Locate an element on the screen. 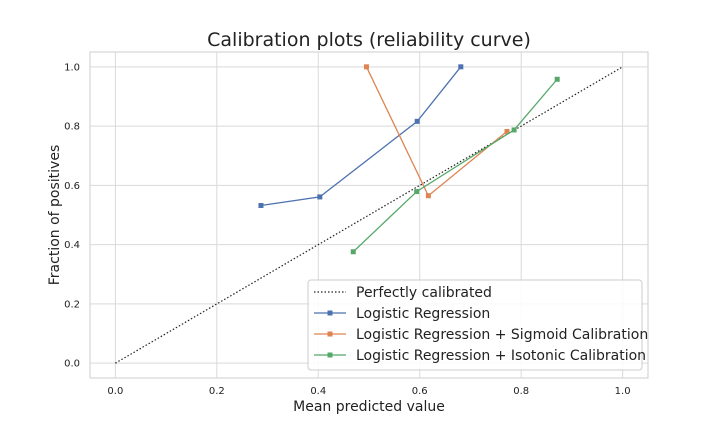  y-tick-label: 1.0 is located at coordinates (72, 67).